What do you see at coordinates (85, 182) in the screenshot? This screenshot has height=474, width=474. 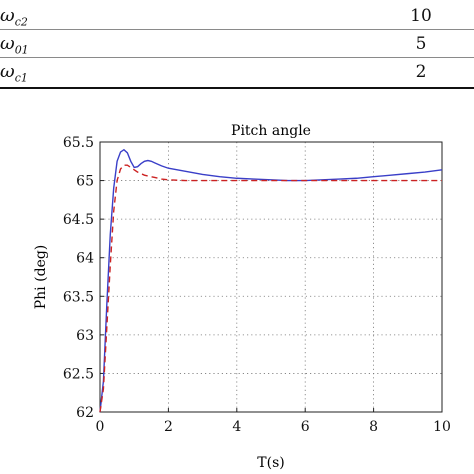 I see `y-tick-label: 65` at bounding box center [85, 182].